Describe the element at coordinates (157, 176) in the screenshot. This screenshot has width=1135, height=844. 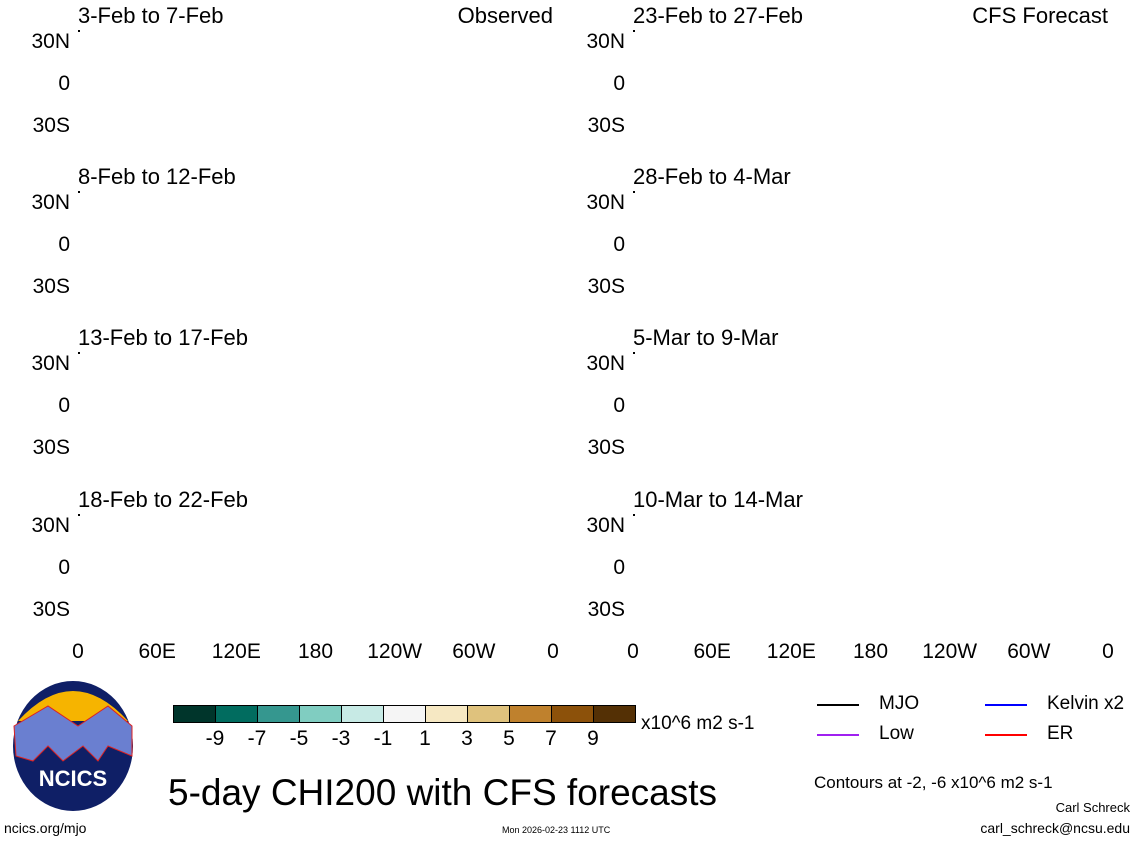
I see `panel-title: 8-Feb to 12-Feb` at that location.